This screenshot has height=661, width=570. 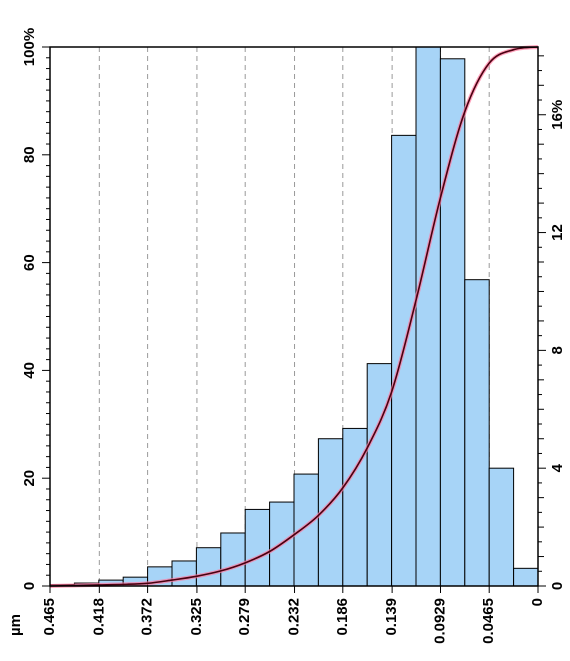 I want to click on left-axis-label-20: 20, so click(x=29, y=478).